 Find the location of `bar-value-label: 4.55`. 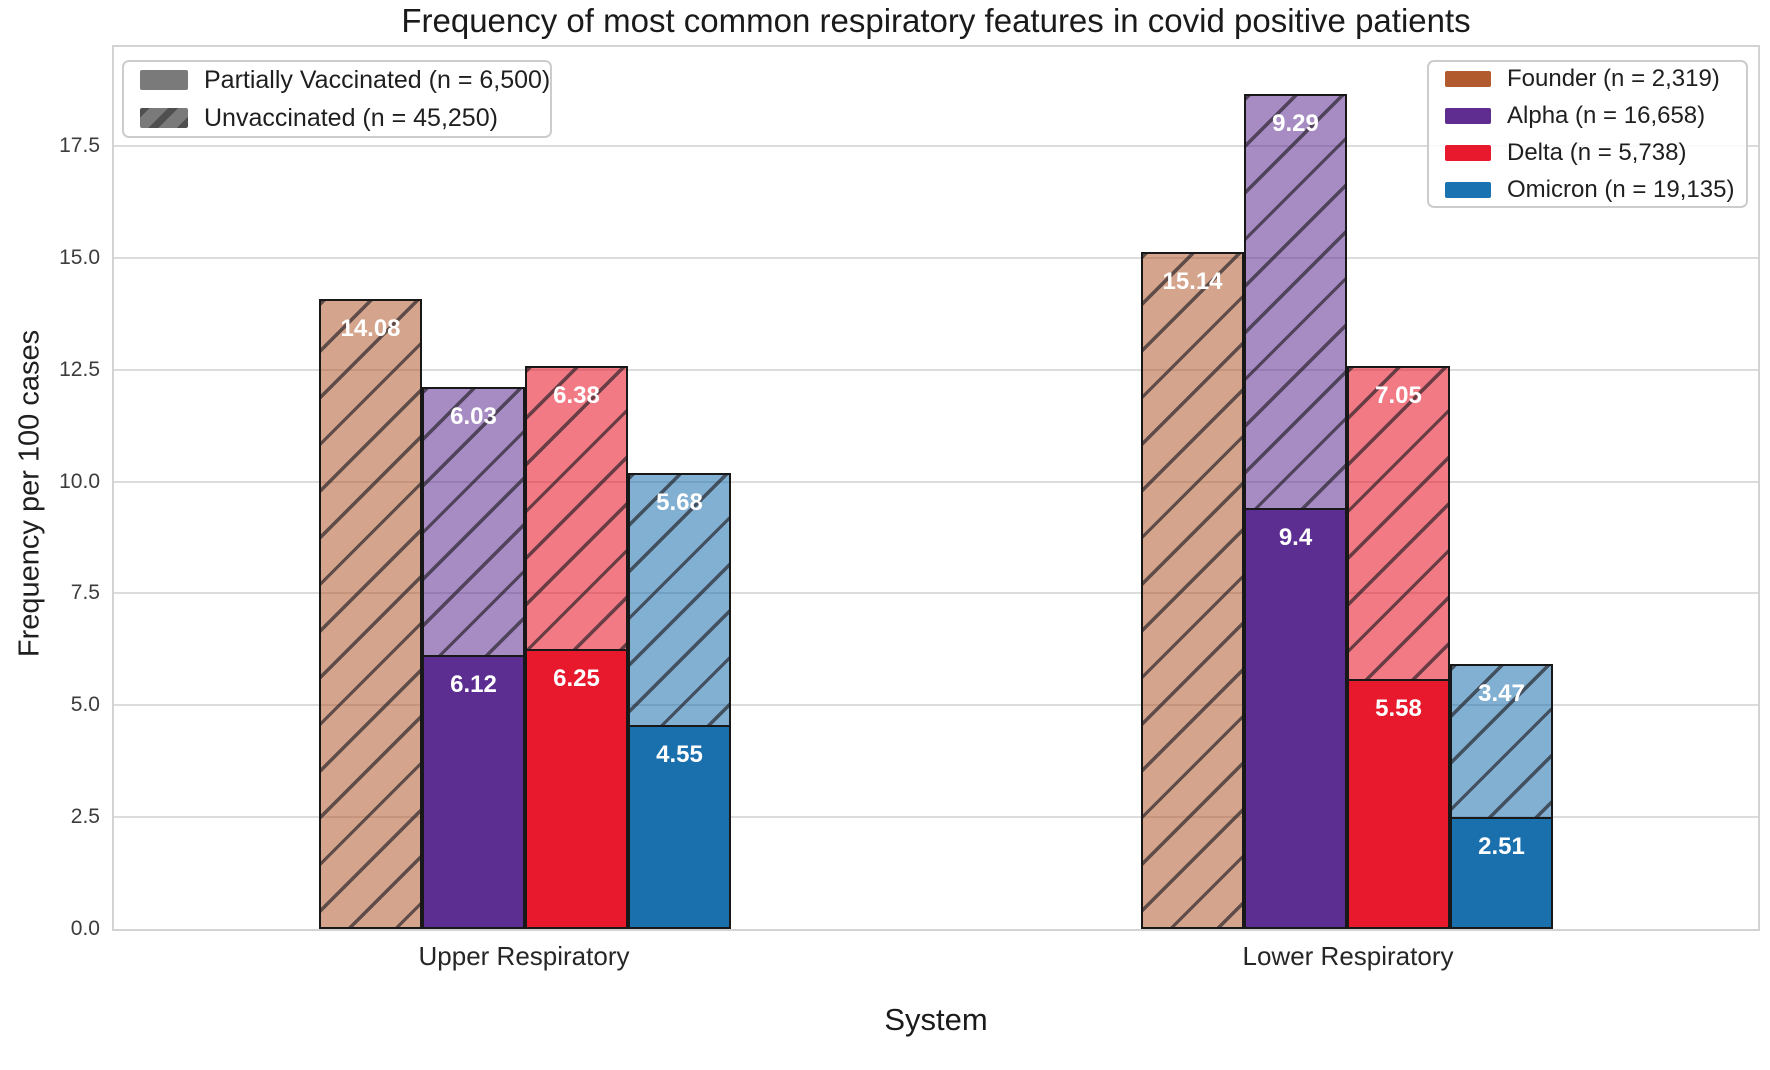

bar-value-label: 4.55 is located at coordinates (679, 754).